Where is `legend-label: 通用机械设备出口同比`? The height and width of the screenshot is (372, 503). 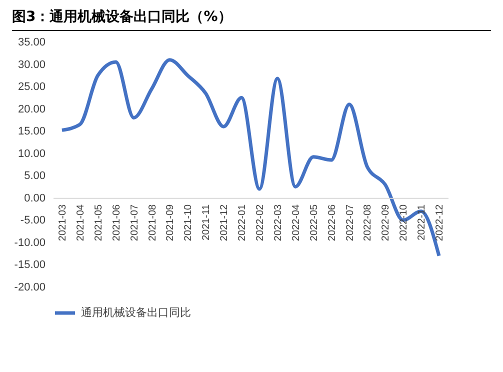 legend-label: 通用机械设备出口同比 is located at coordinates (136, 312).